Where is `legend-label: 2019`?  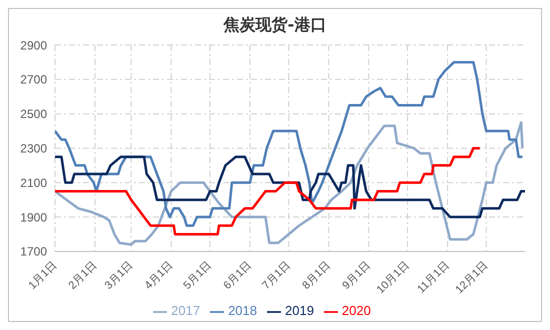
legend-label: 2019 is located at coordinates (299, 310).